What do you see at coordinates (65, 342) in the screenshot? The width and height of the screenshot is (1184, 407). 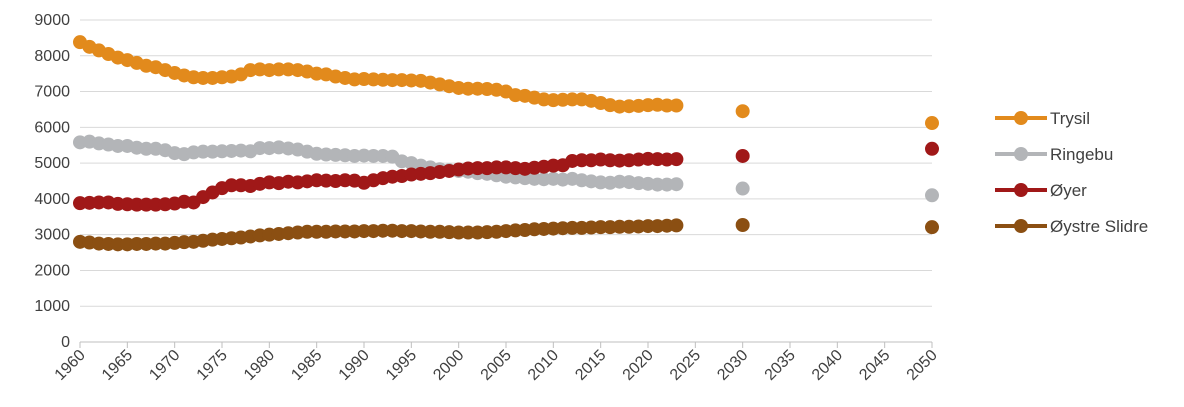 I see `y-tick-label: 0` at bounding box center [65, 342].